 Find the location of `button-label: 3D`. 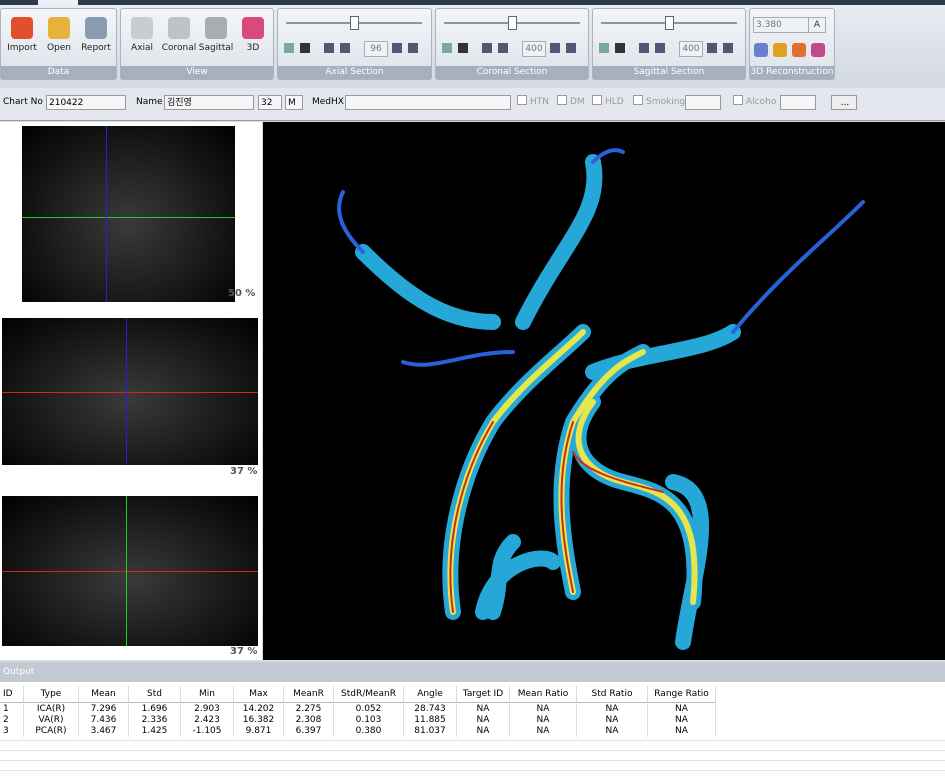

button-label: 3D is located at coordinates (253, 48).